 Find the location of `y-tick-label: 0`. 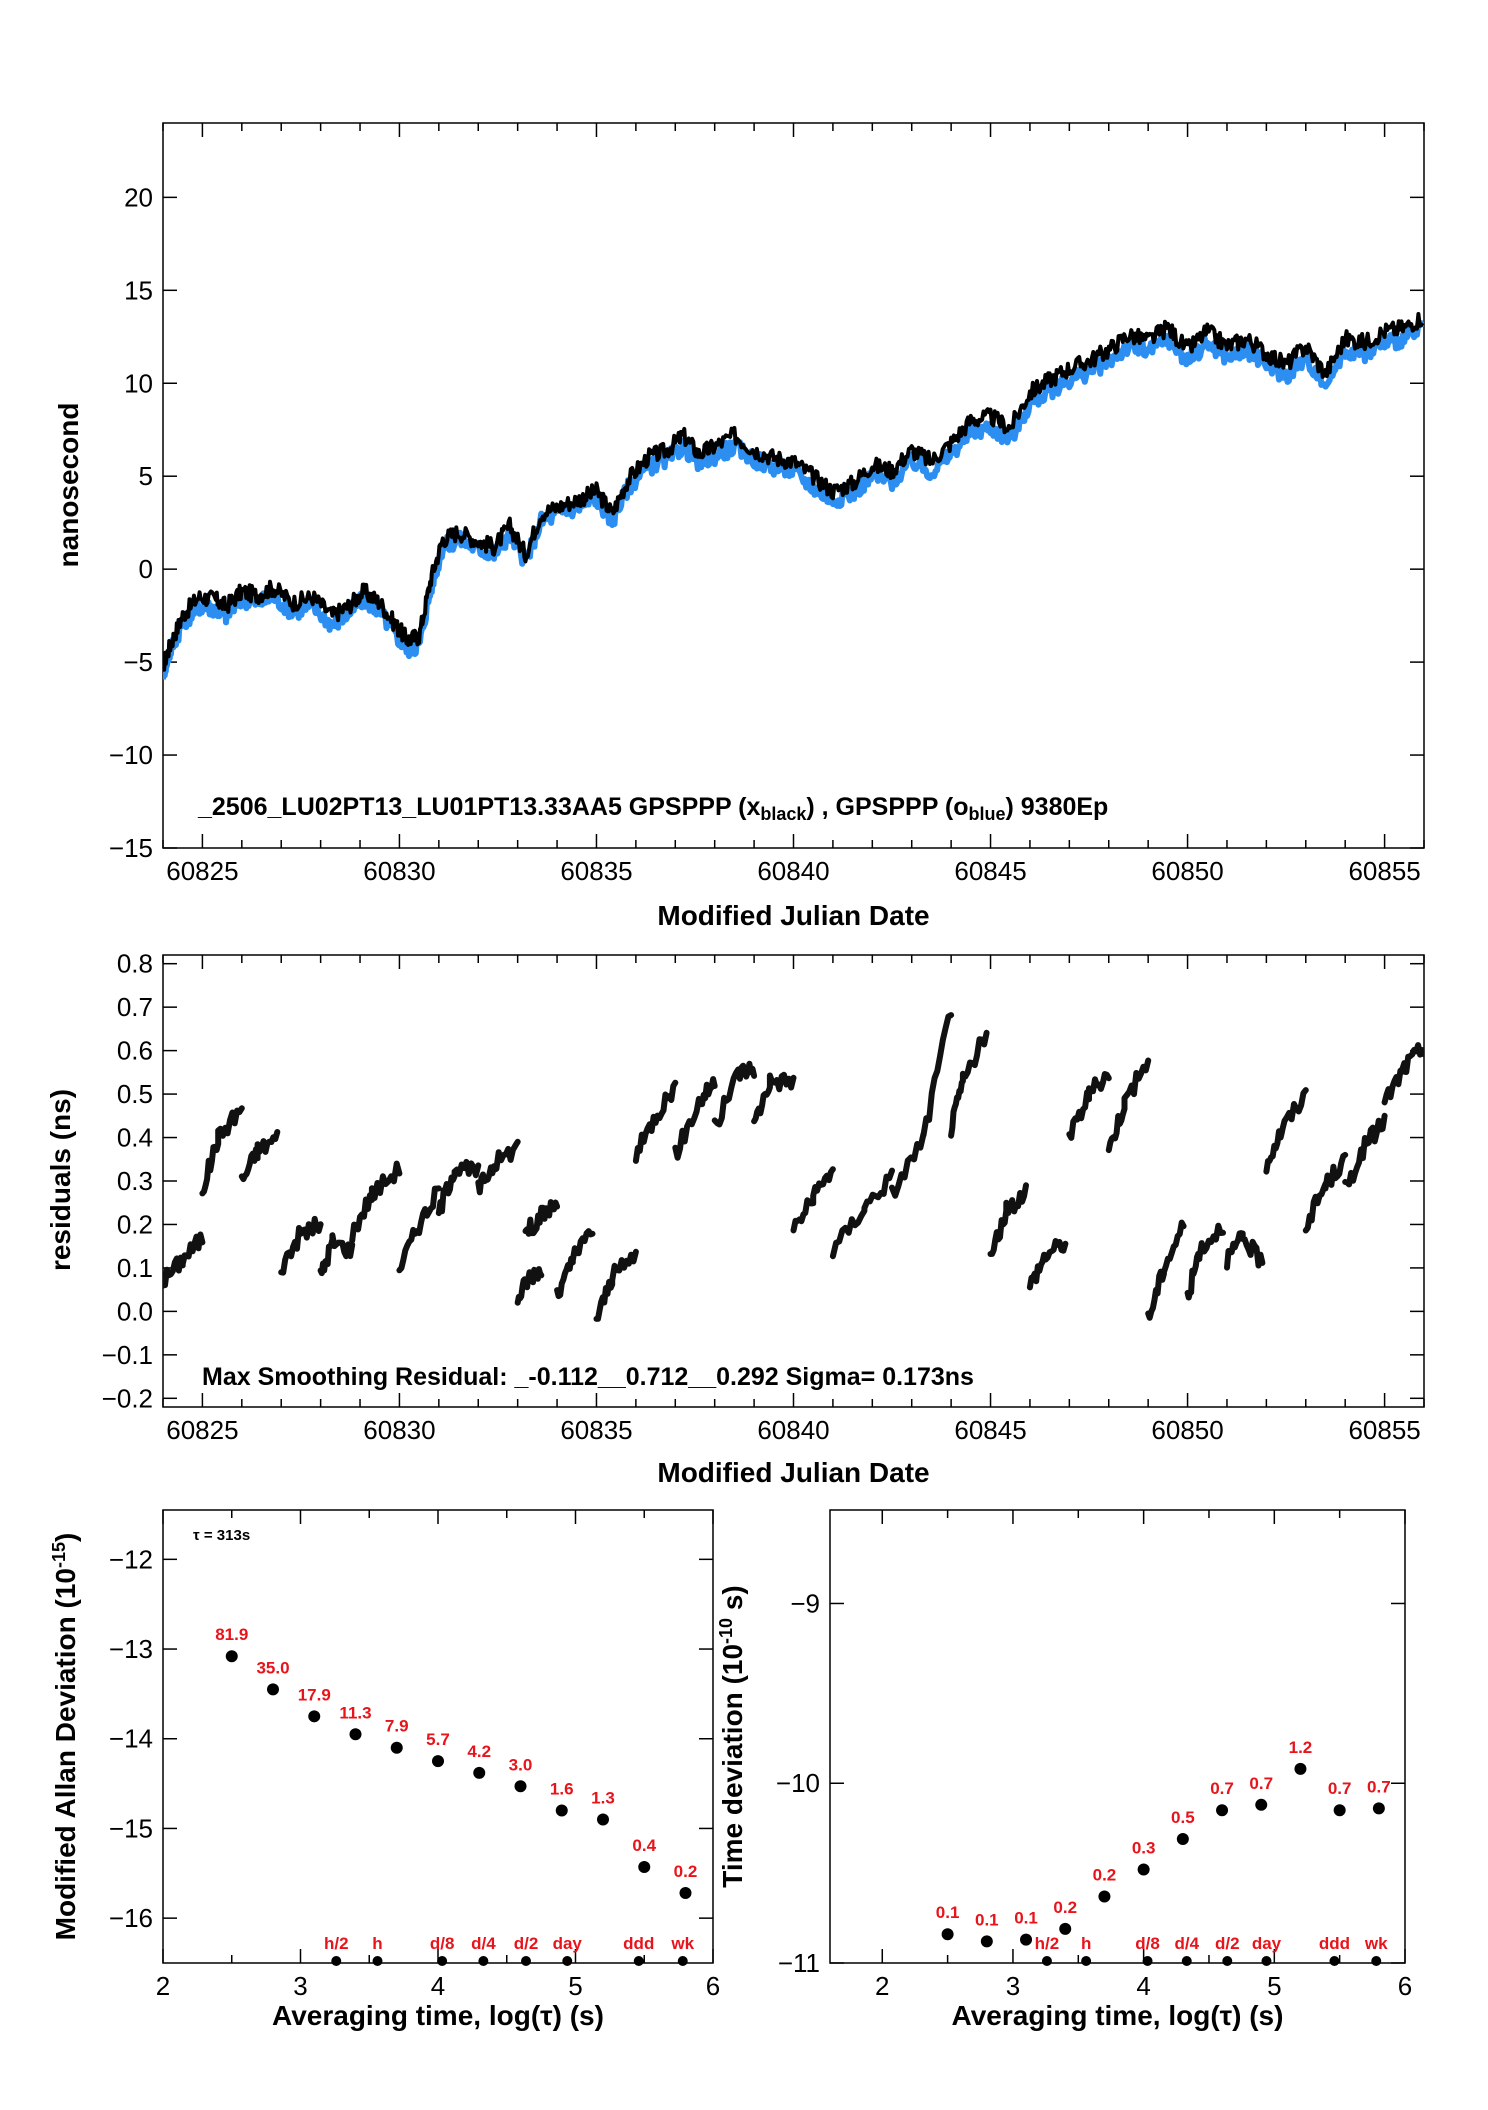

y-tick-label: 0 is located at coordinates (146, 569).